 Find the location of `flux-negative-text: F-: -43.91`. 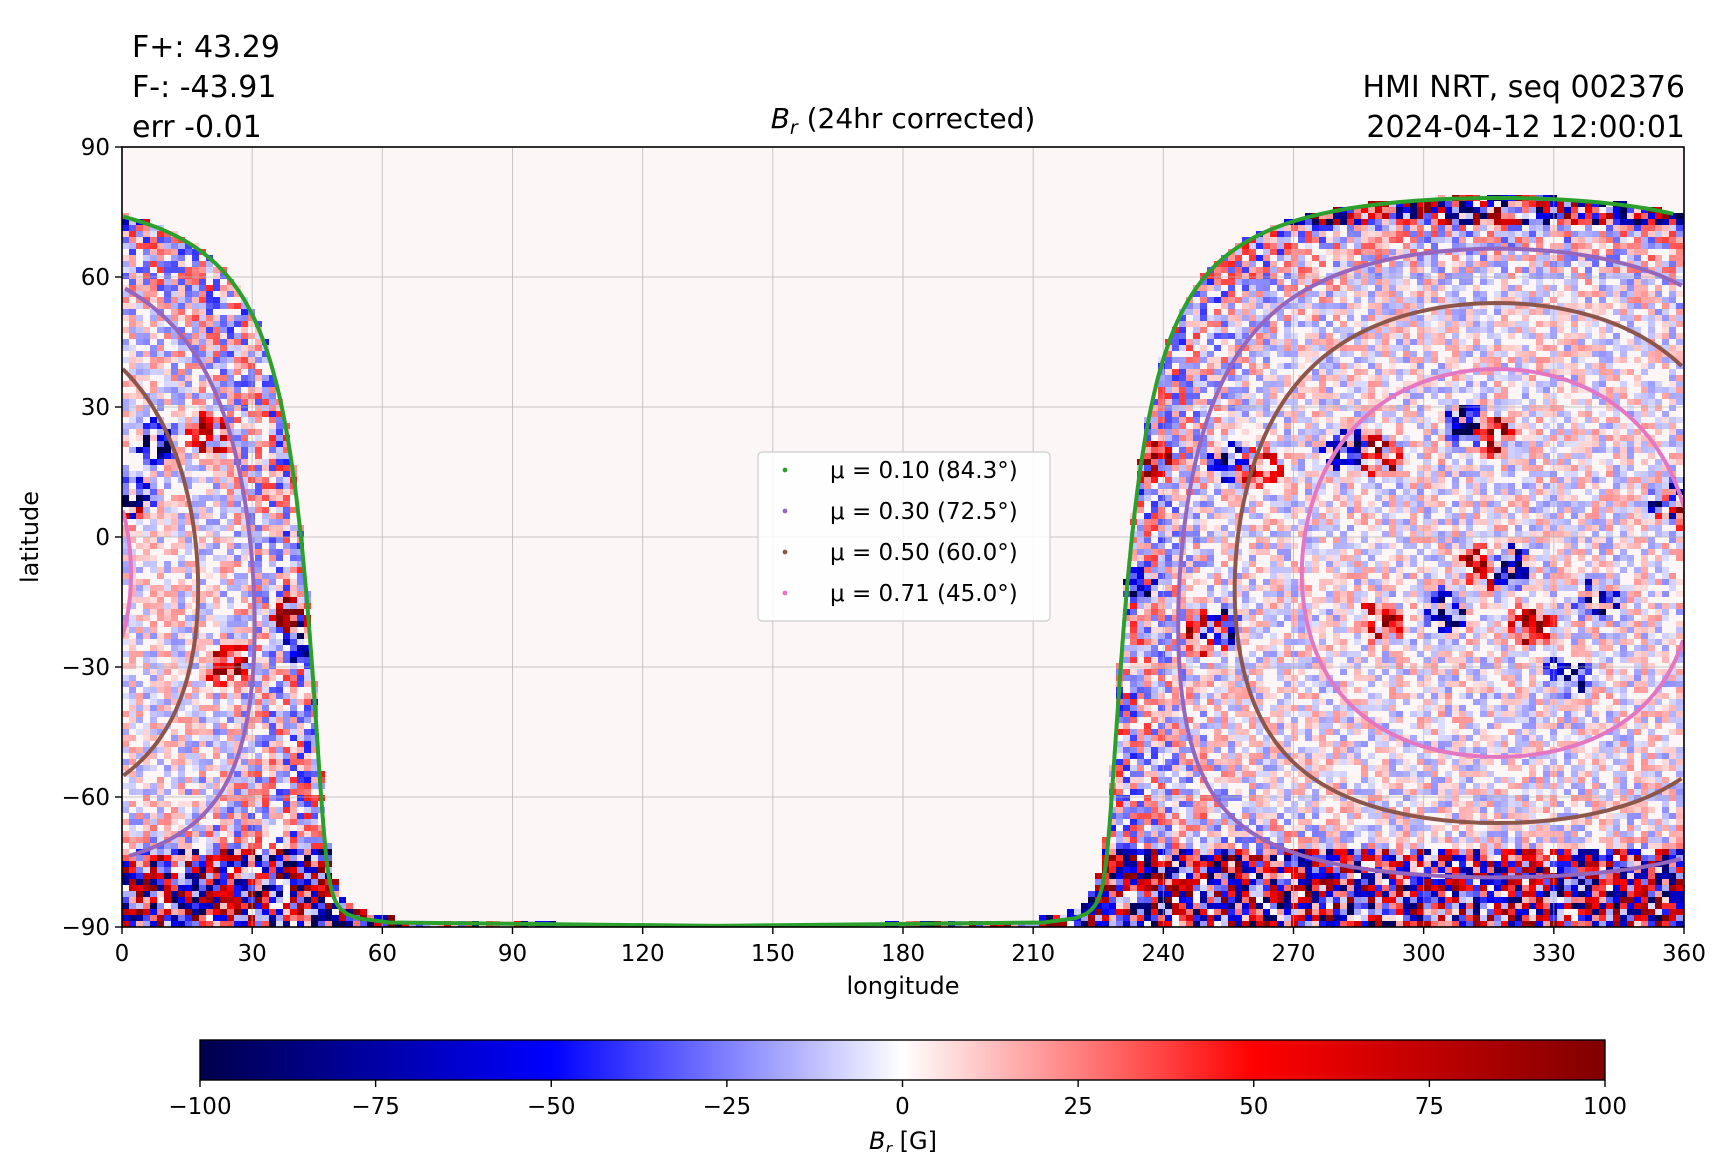

flux-negative-text: F-: -43.91 is located at coordinates (204, 87).